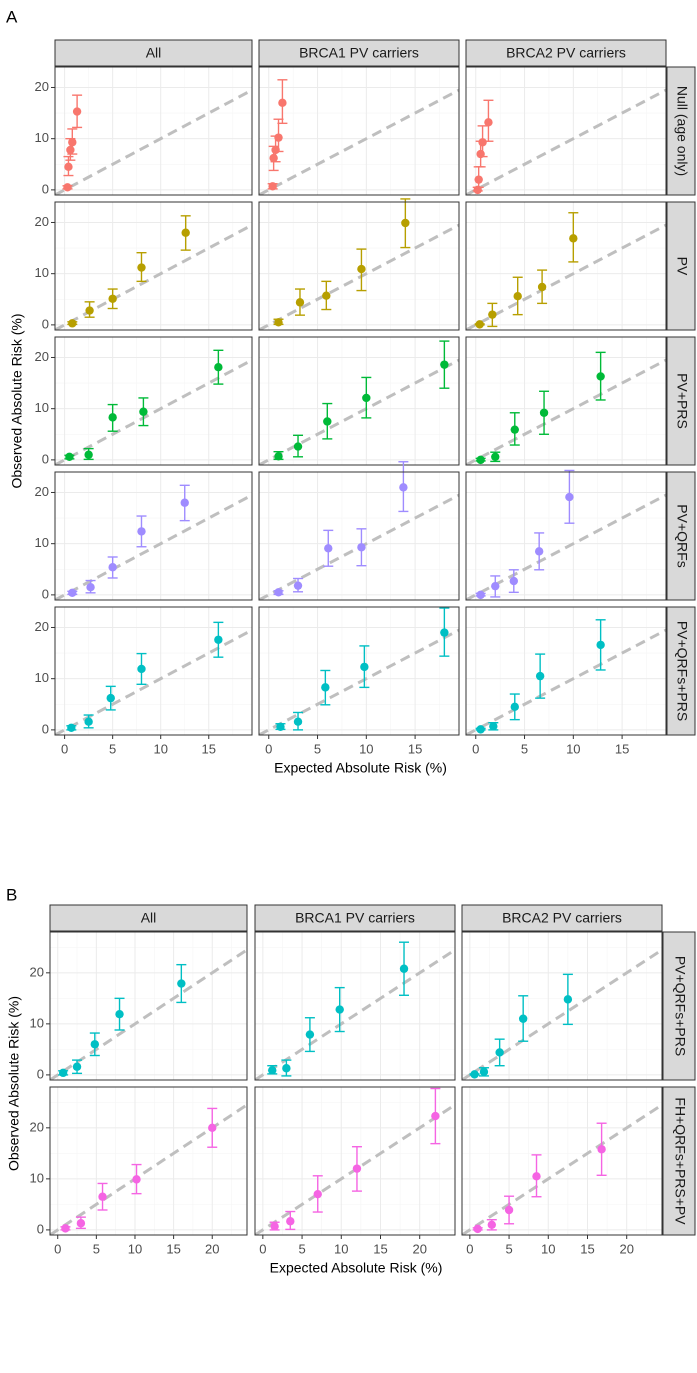 This screenshot has height=1373, width=697. I want to click on facet-panel-b-r0-c2, so click(562, 1006).